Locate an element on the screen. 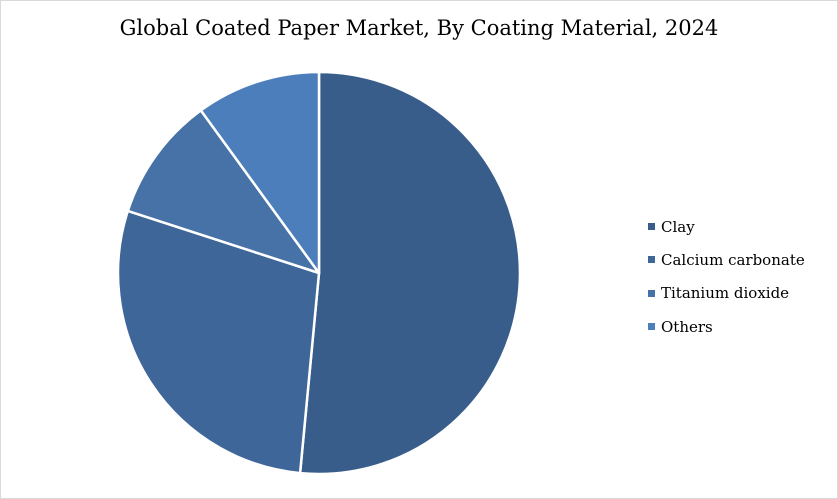 This screenshot has height=499, width=838. legend-item-others: Others is located at coordinates (726, 326).